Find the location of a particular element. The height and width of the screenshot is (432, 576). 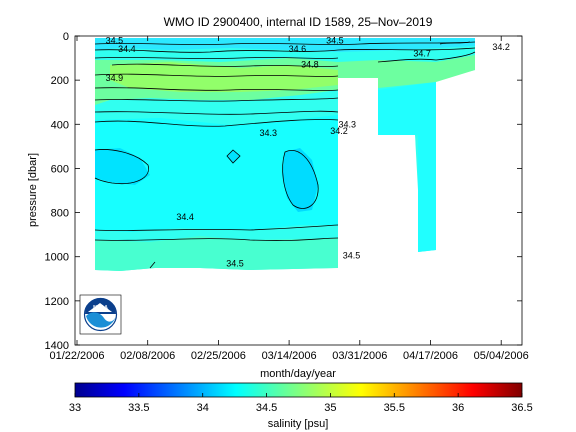

y-tick-label: 1200 is located at coordinates (57, 302).